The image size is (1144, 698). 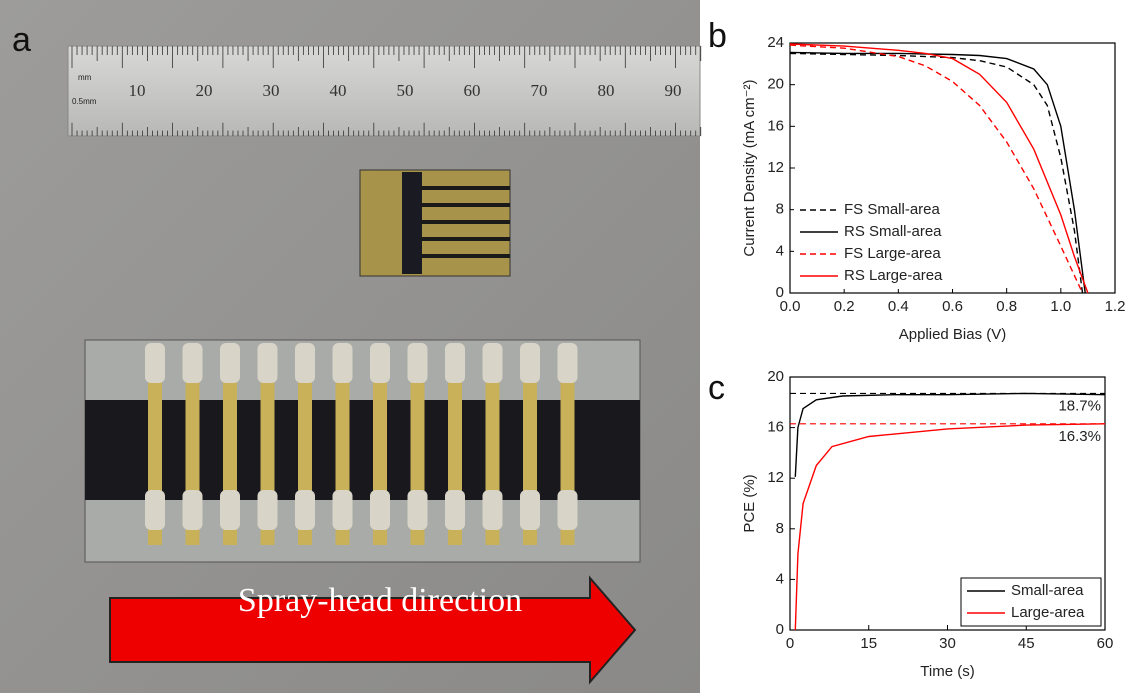 What do you see at coordinates (749, 167) in the screenshot?
I see `y-axis-label: Current Density (mA cm⁻²)` at bounding box center [749, 167].